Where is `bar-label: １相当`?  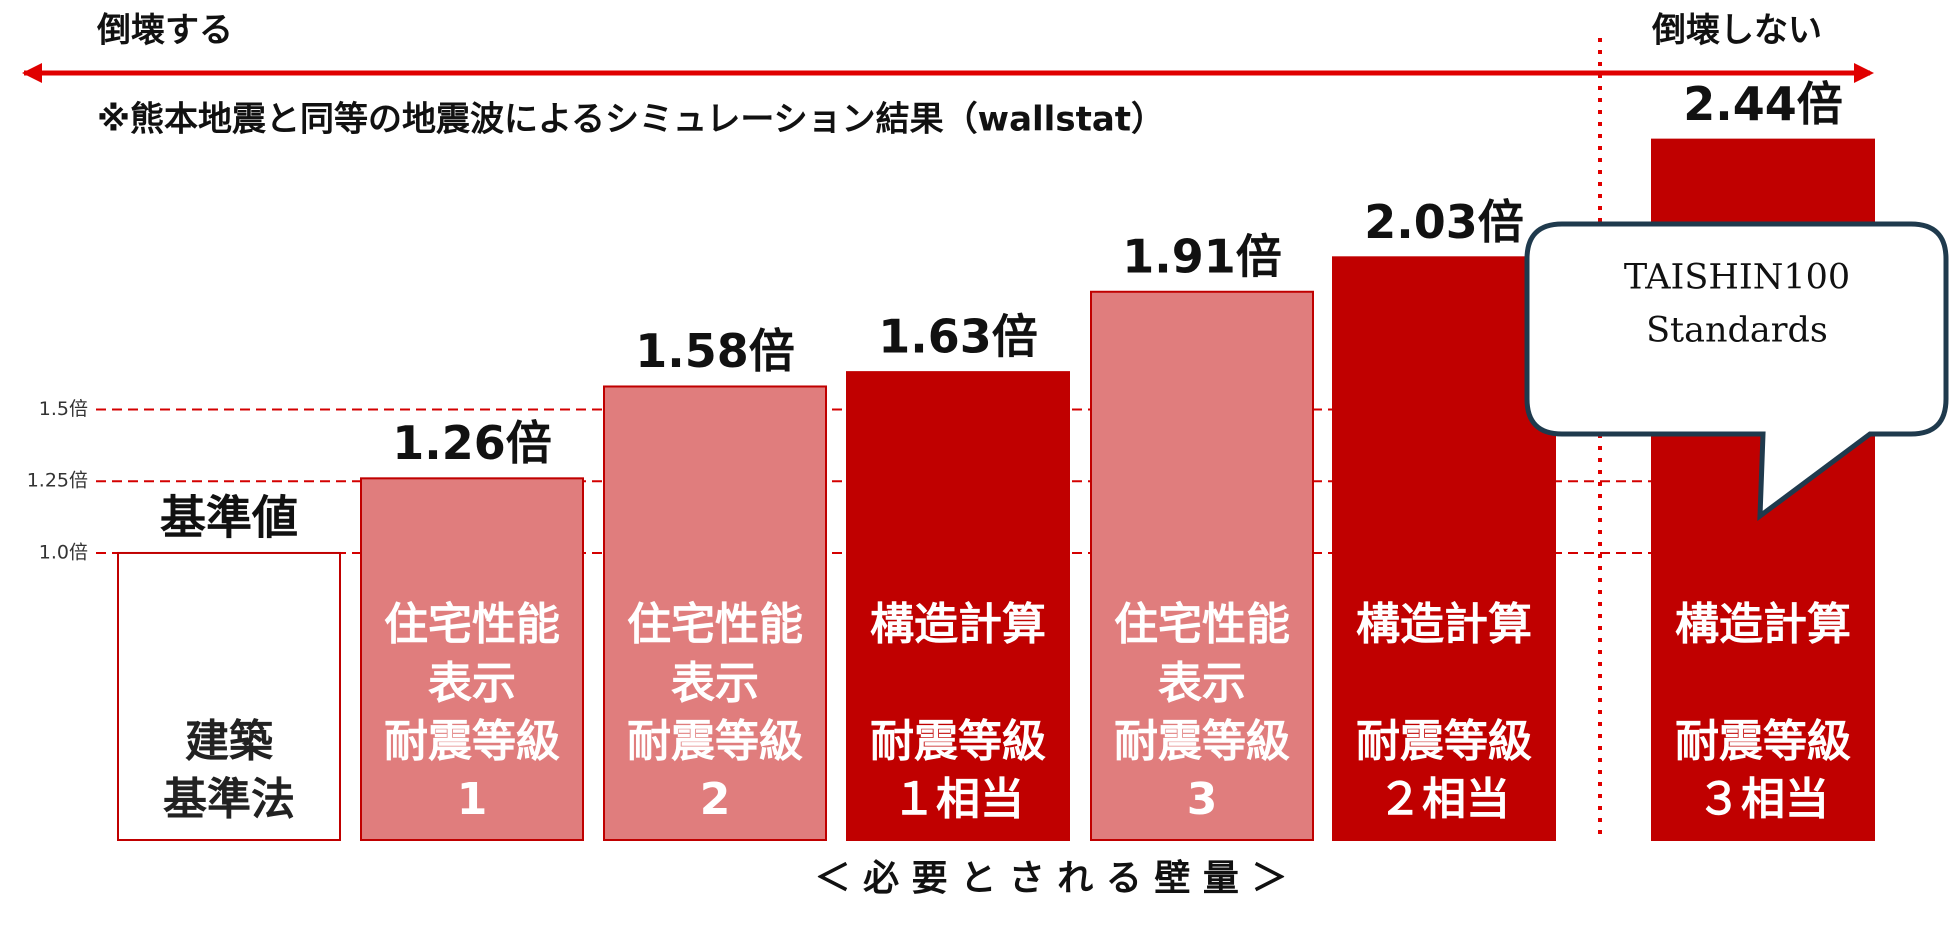 bar-label: １相当 is located at coordinates (958, 799).